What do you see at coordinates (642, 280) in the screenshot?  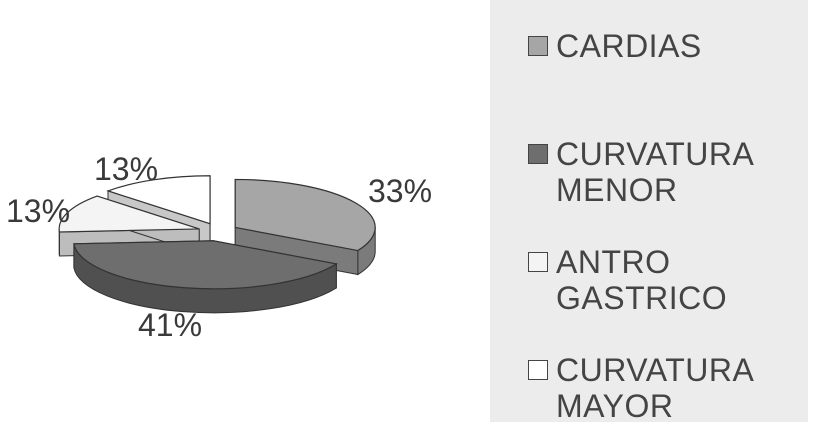 I see `legend-label-antro-gastrico: ANTRO GASTRICO` at bounding box center [642, 280].